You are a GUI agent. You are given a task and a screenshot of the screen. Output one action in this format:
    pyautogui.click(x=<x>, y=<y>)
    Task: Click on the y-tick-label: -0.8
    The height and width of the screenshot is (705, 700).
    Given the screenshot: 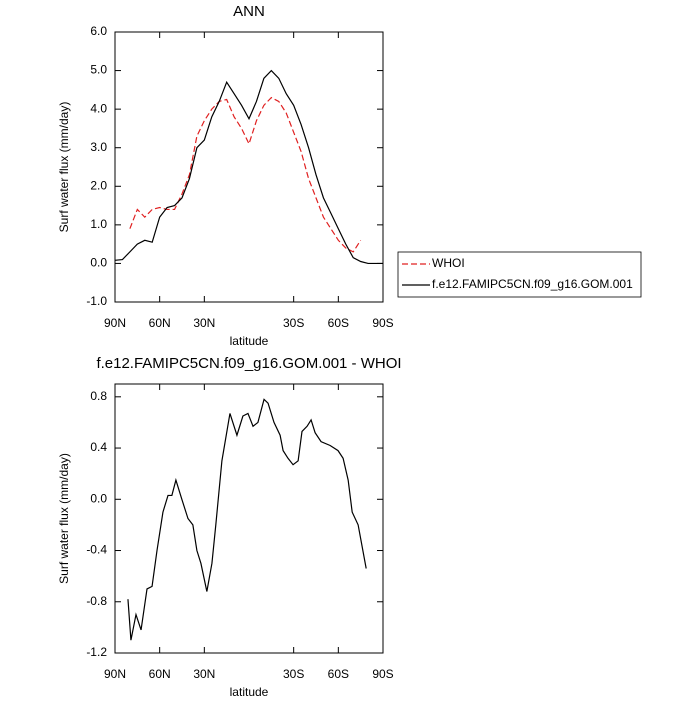 What is the action you would take?
    pyautogui.click(x=96, y=601)
    